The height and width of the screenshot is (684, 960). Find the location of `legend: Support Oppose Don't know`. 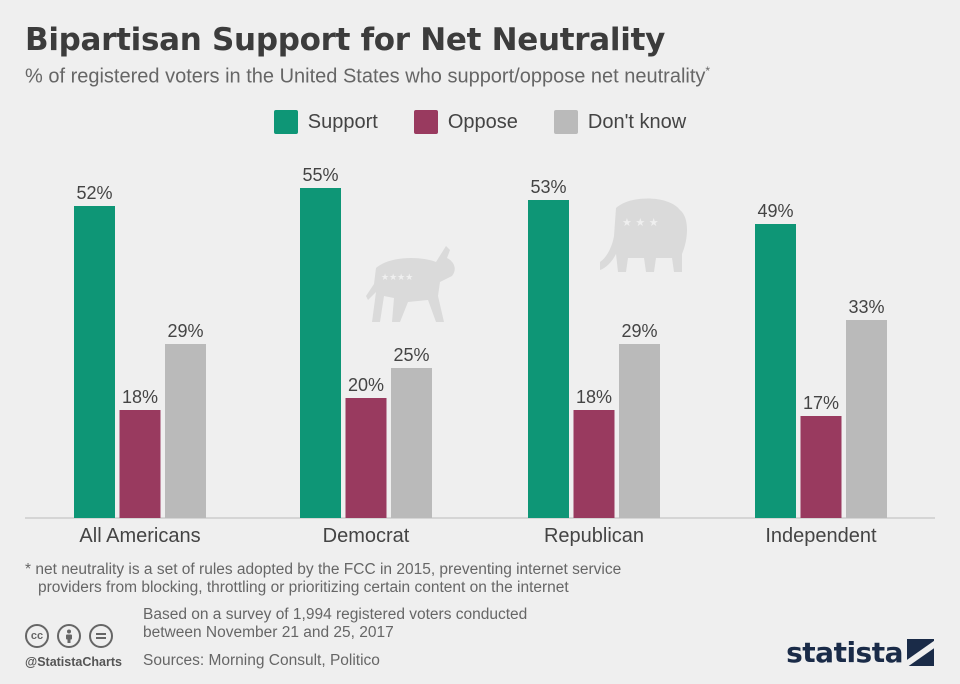

legend: Support Oppose Don't know is located at coordinates (480, 122).